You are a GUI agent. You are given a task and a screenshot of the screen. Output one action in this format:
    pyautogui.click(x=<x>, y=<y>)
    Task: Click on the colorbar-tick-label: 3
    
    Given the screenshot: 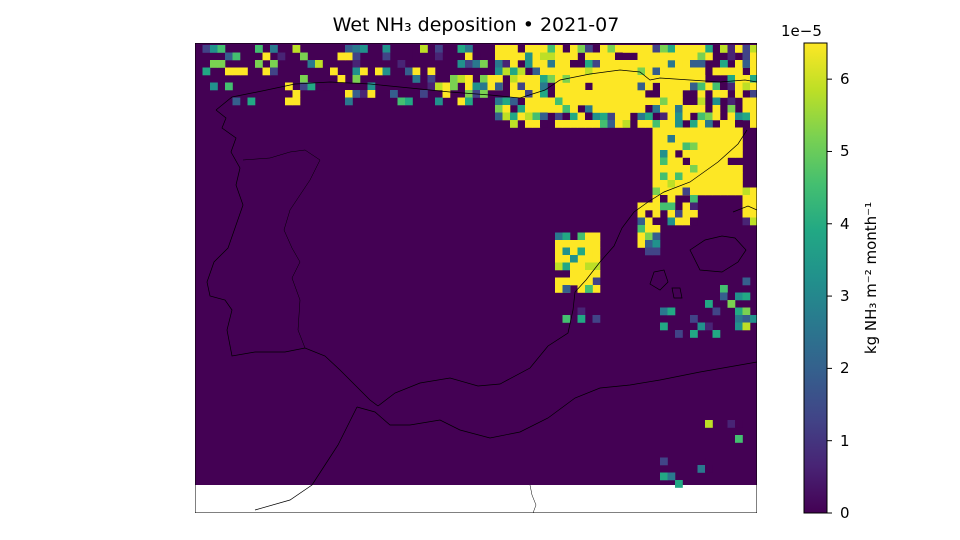 What is the action you would take?
    pyautogui.click(x=845, y=296)
    